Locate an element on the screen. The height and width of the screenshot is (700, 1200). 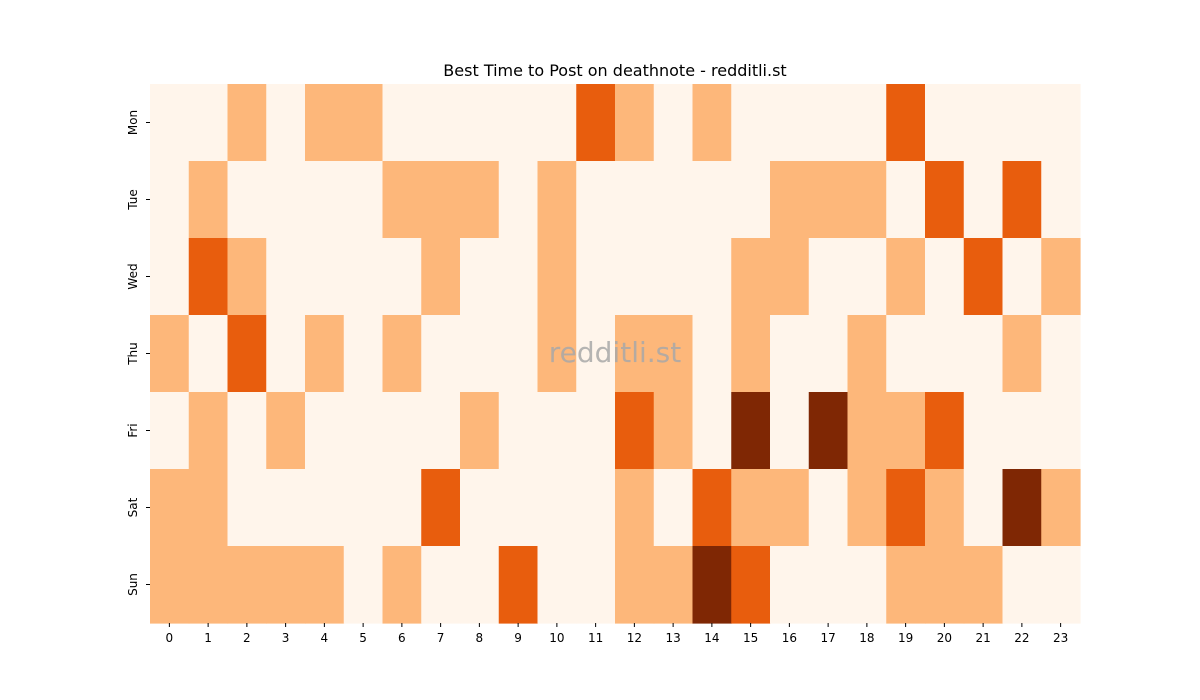
x-tick-label: 22 is located at coordinates (1021, 638).